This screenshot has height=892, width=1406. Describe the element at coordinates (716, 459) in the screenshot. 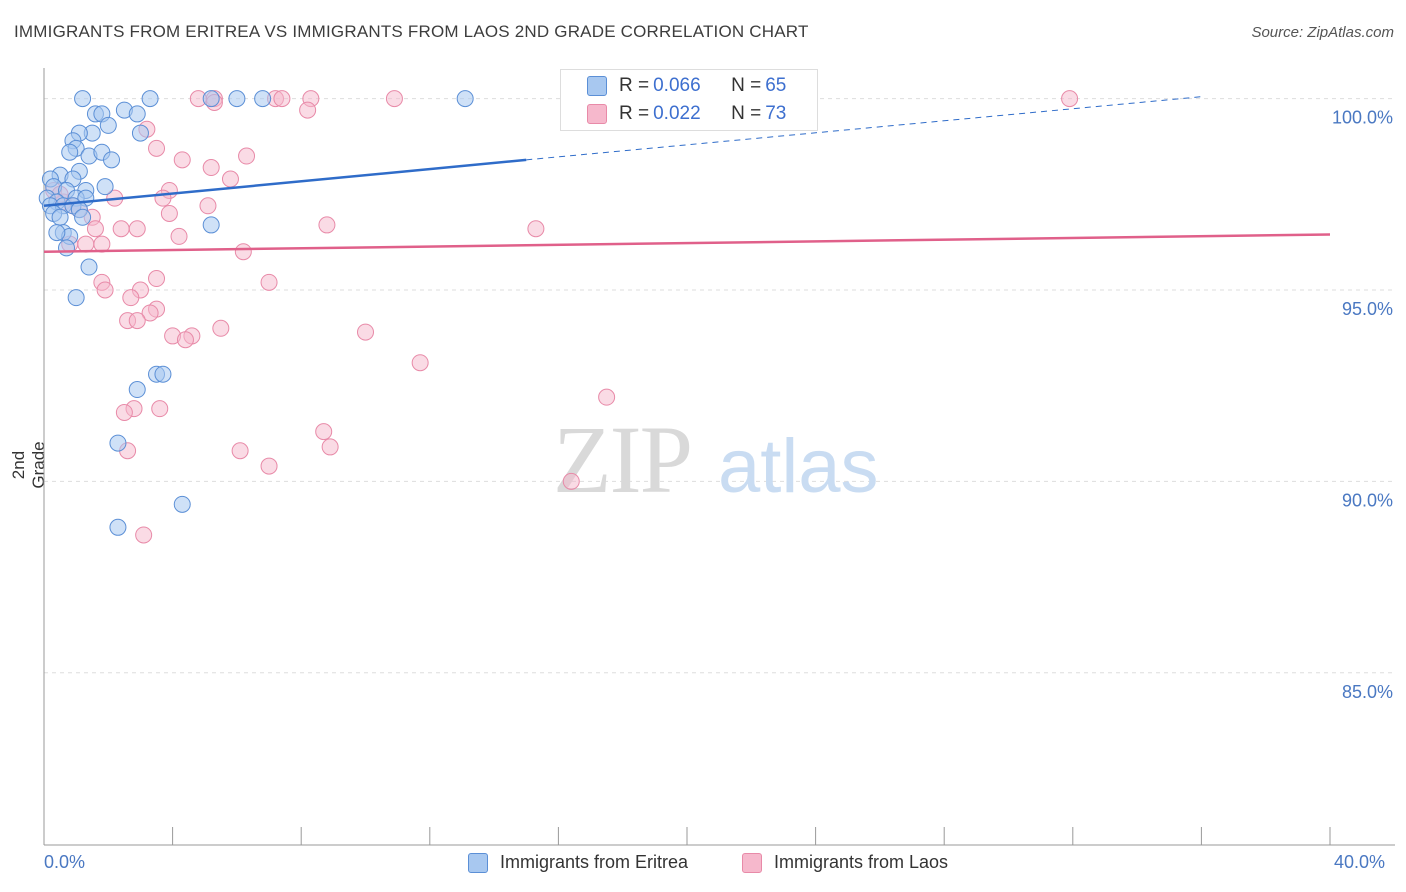

I see `watermark: ZIP atlas` at that location.